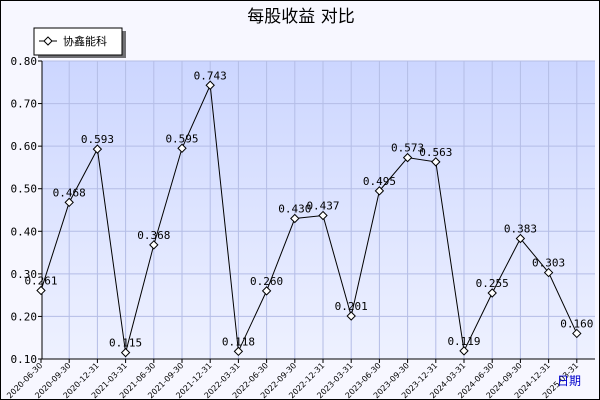 Image resolution: width=600 pixels, height=400 pixels. I want to click on data-label: 0.368, so click(153, 235).